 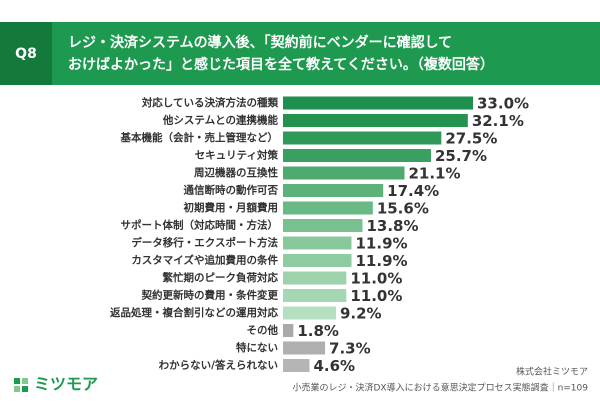 What do you see at coordinates (194, 312) in the screenshot?
I see `category-label: 返品処理・複合割引などの運用対応` at bounding box center [194, 312].